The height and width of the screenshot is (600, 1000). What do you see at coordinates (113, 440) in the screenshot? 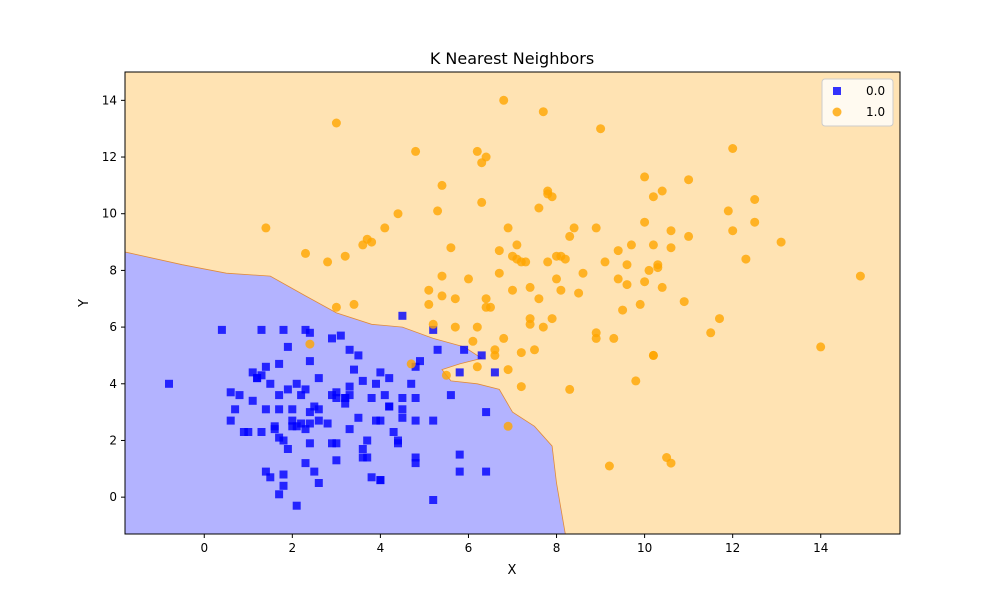
I see `y-tick-label: 2` at bounding box center [113, 440].